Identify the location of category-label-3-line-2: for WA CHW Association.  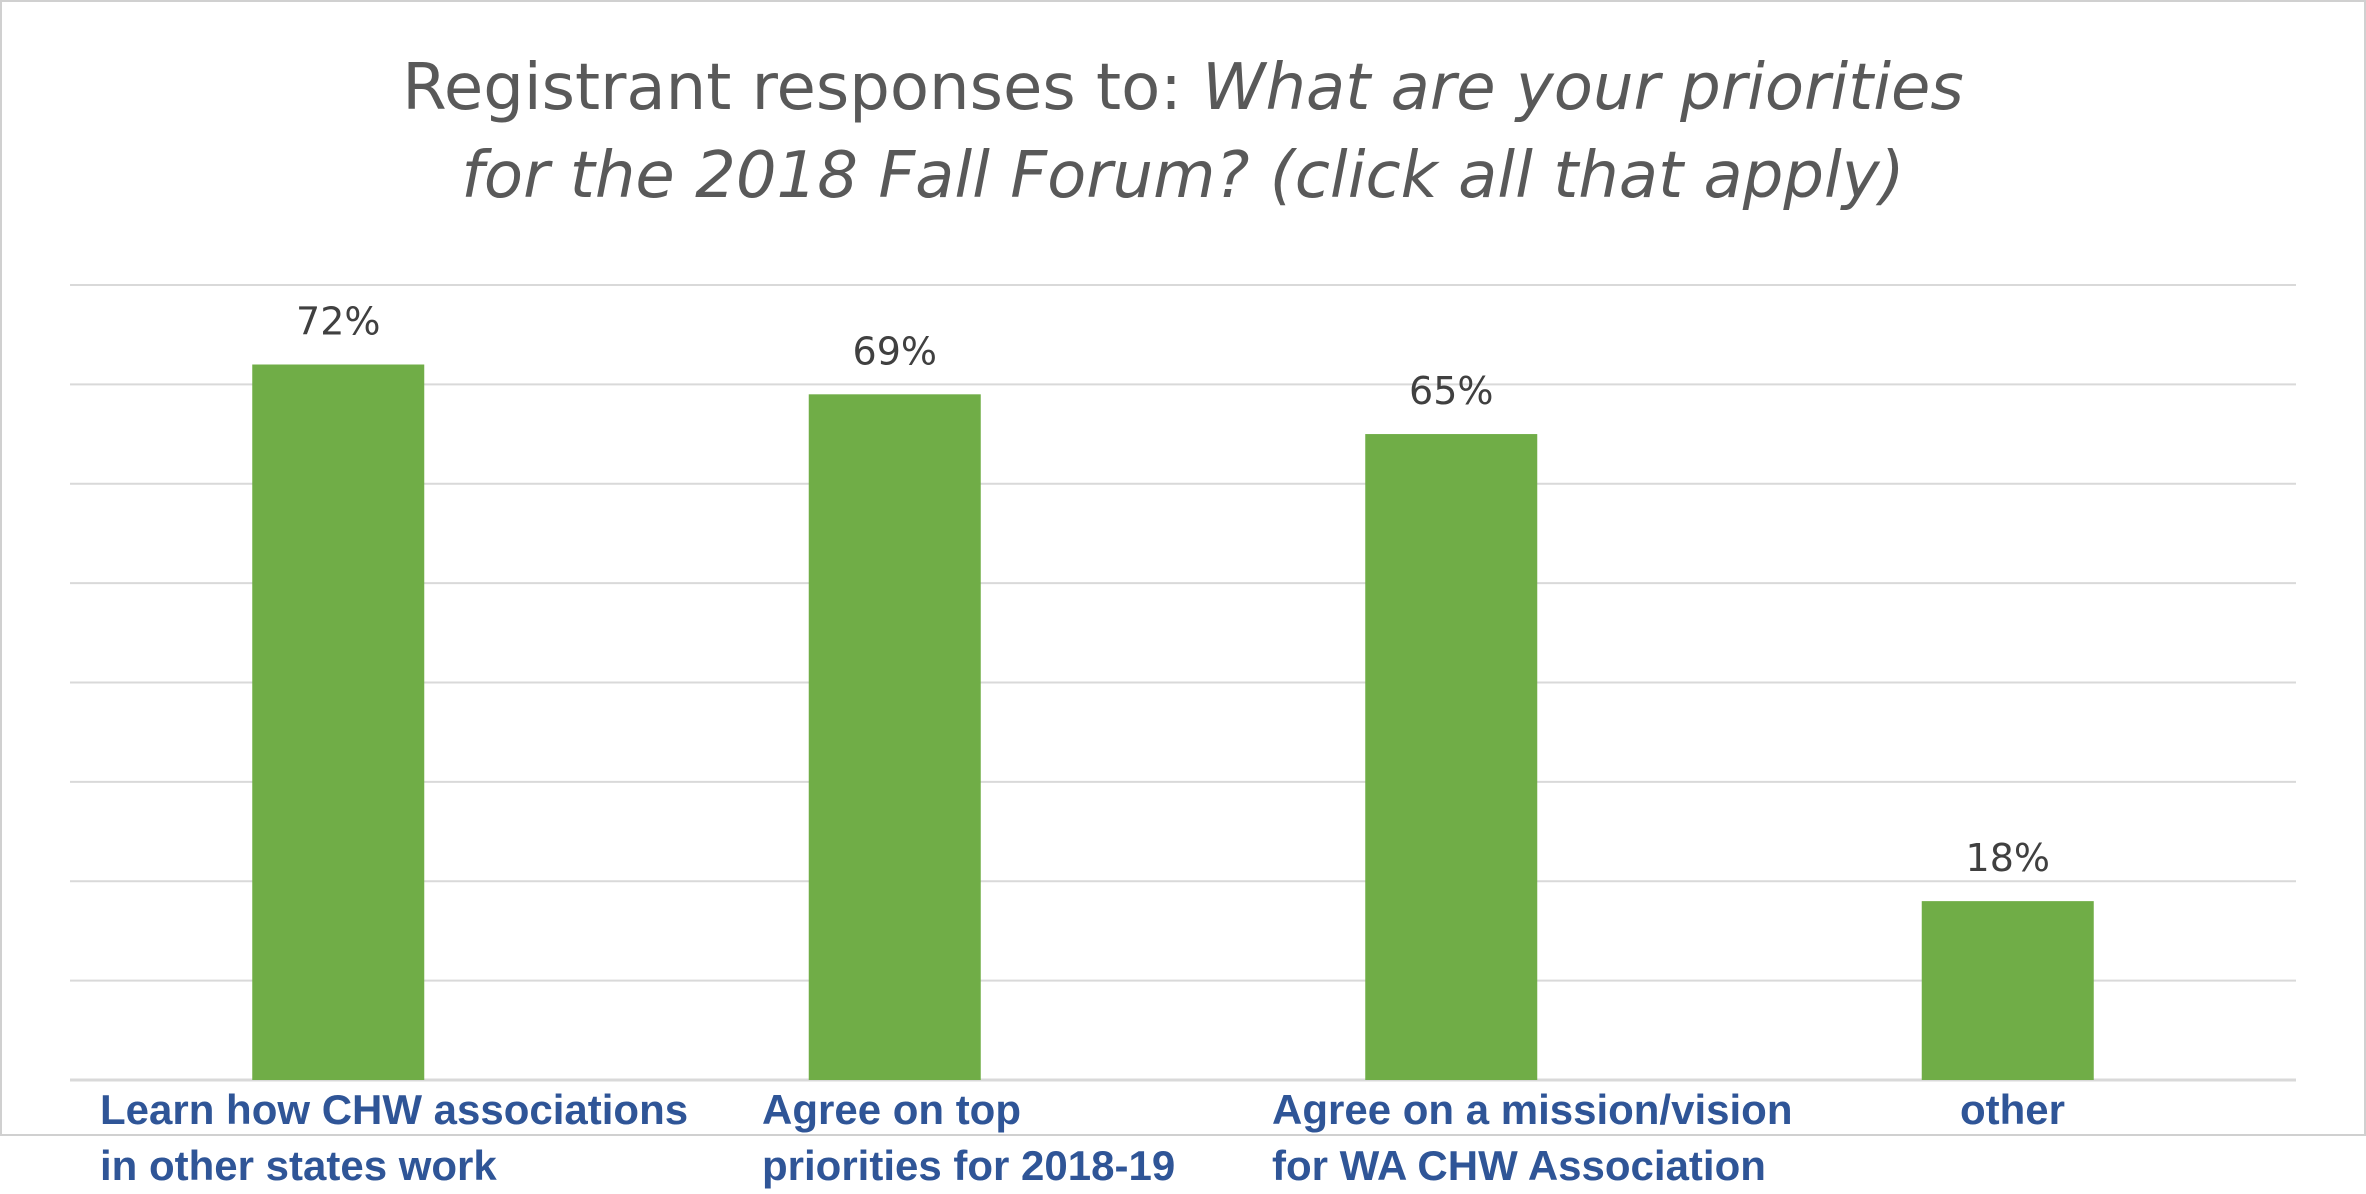
(1519, 1165).